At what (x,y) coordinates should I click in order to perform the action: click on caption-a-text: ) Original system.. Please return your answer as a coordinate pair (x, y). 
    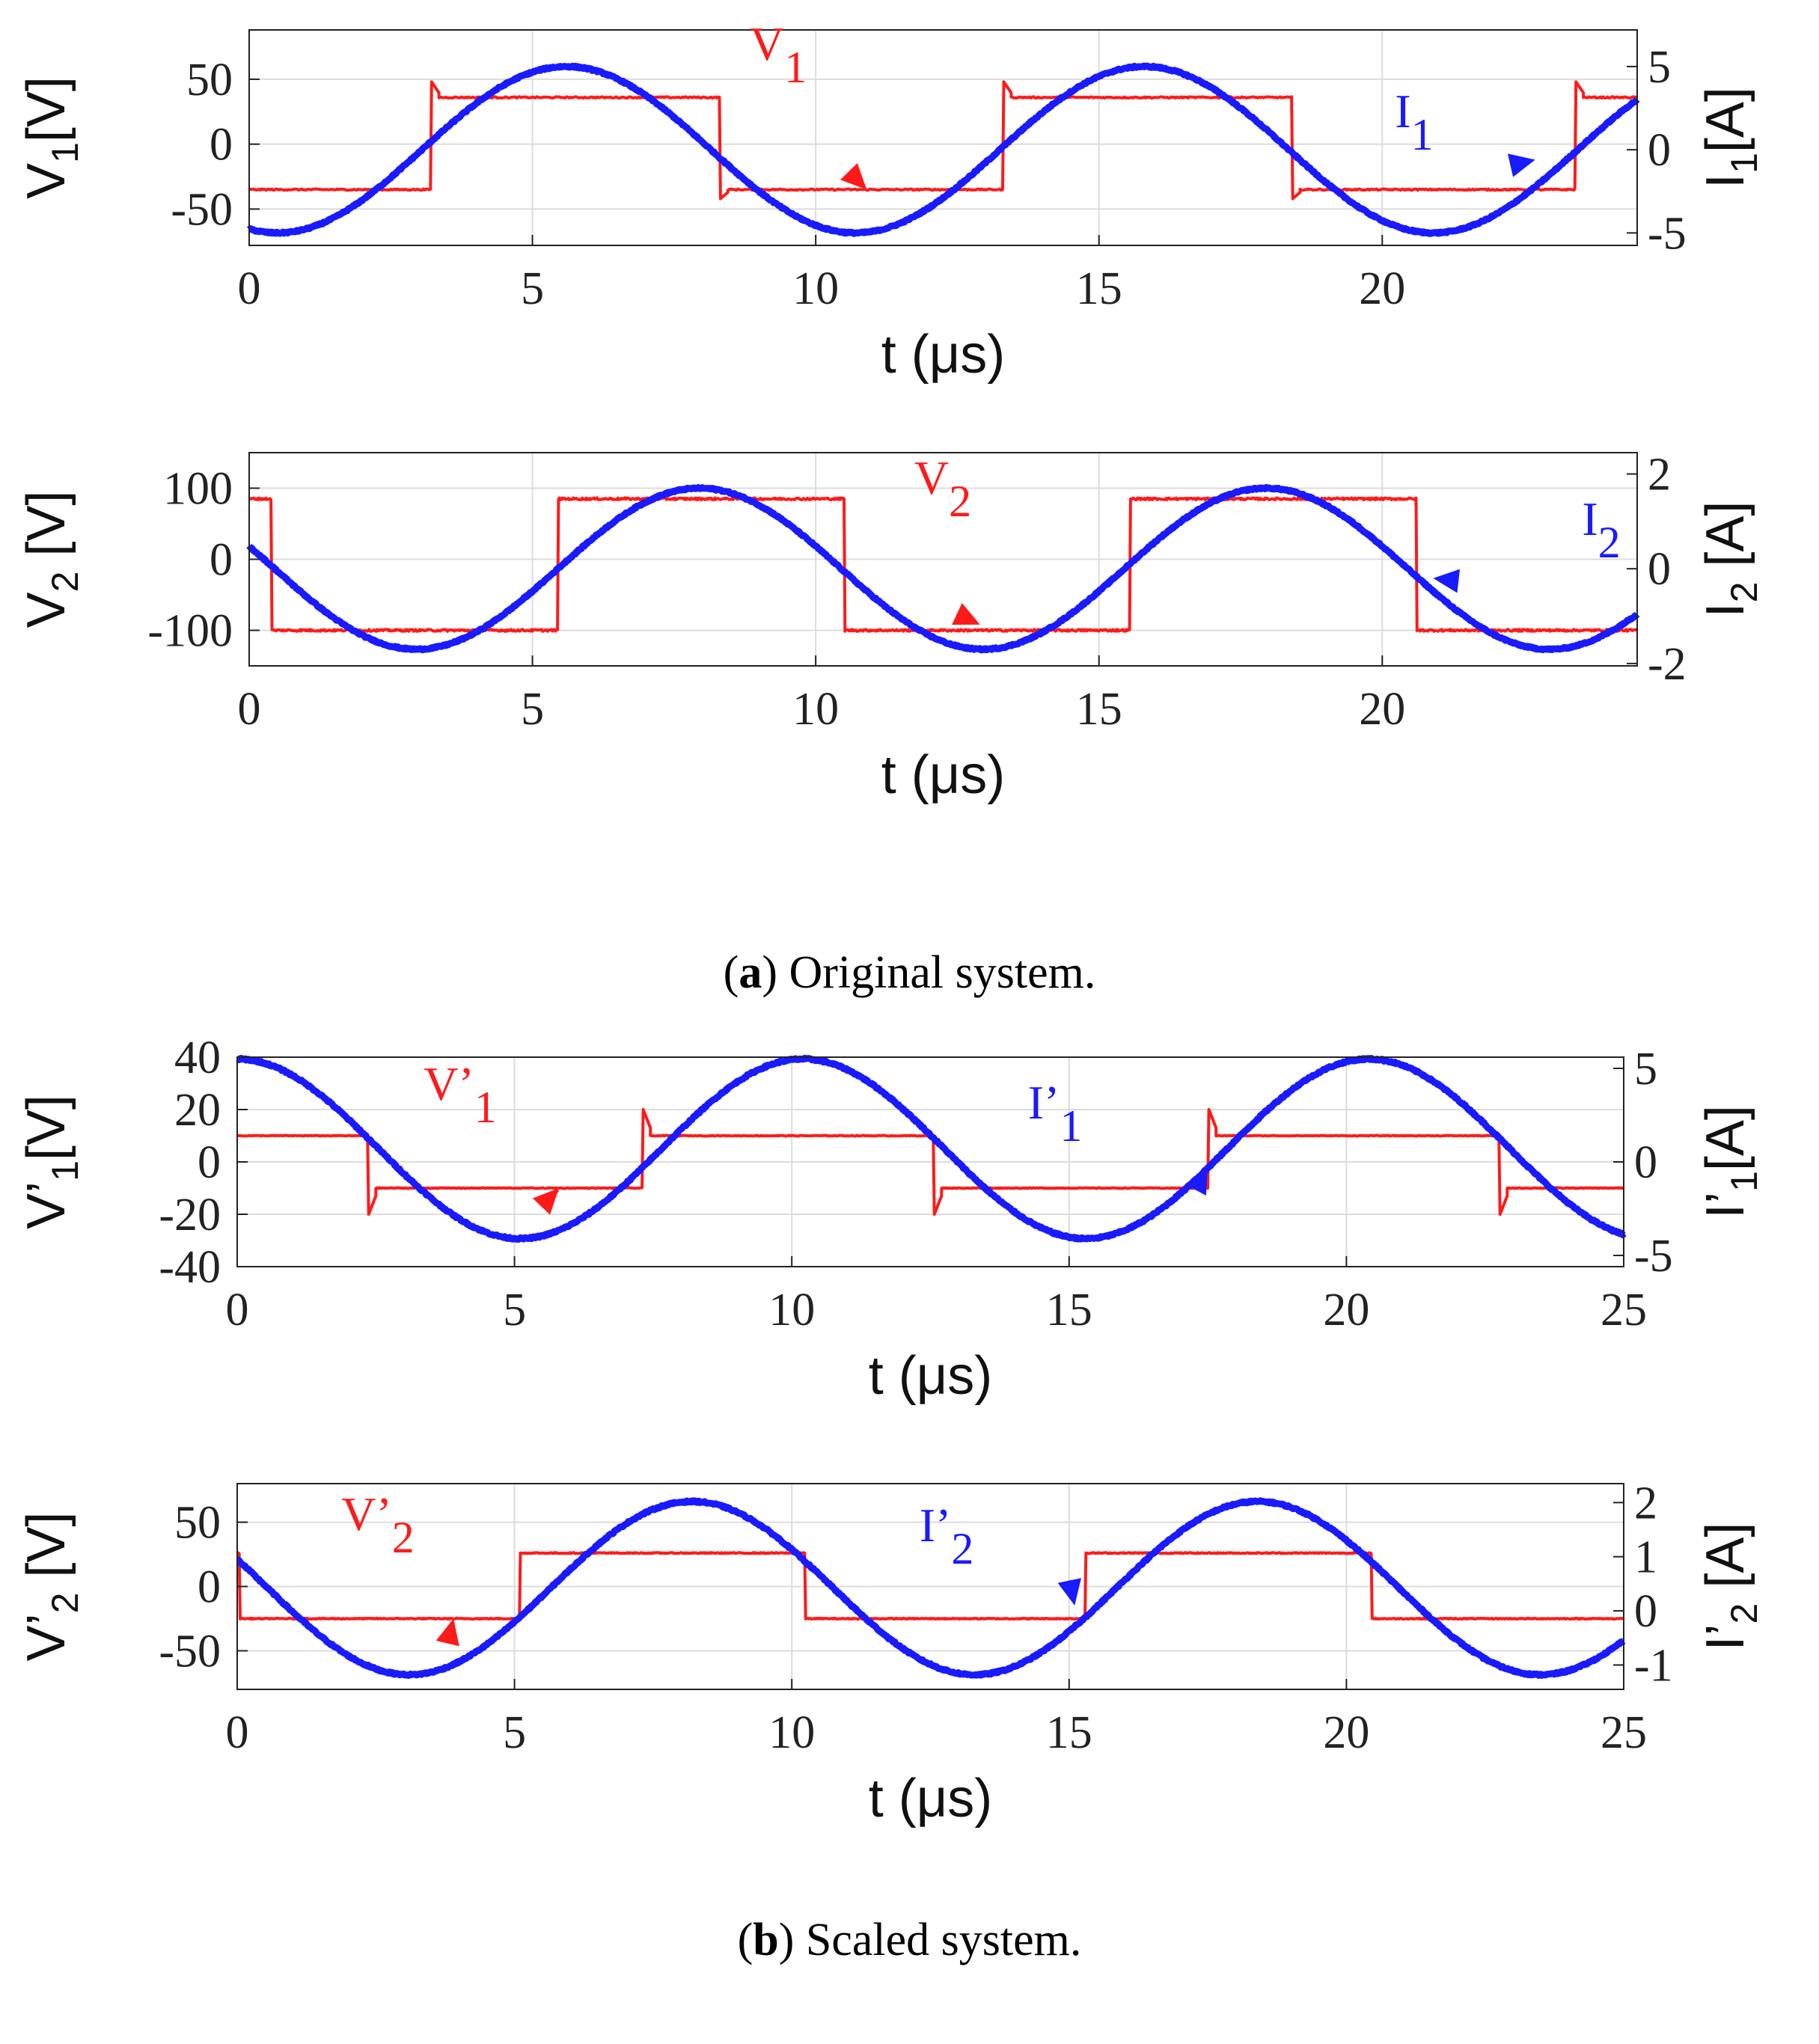
    Looking at the image, I should click on (929, 972).